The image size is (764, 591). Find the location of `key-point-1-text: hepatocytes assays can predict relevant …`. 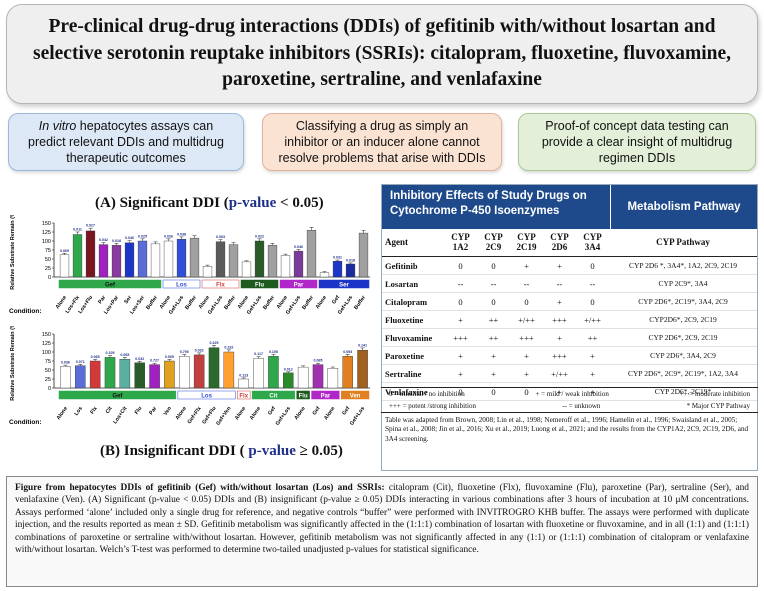

key-point-1-text: hepatocytes assays can predict relevant … is located at coordinates (126, 142).